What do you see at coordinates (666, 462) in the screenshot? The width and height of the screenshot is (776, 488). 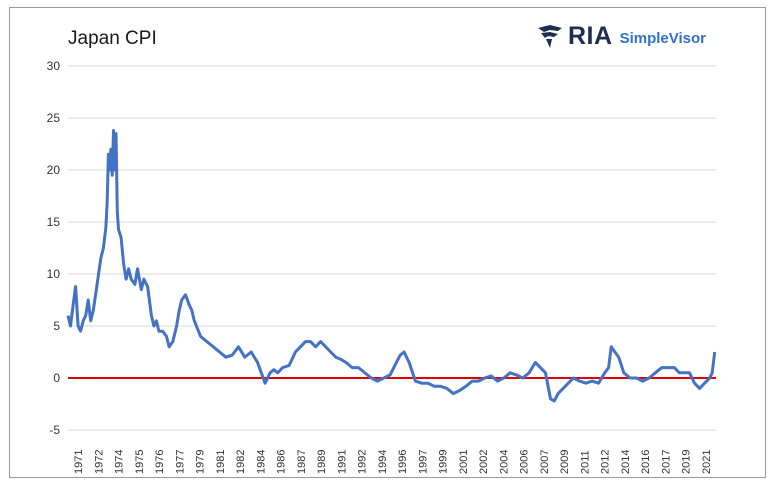 I see `x-tick-label: 2017` at bounding box center [666, 462].